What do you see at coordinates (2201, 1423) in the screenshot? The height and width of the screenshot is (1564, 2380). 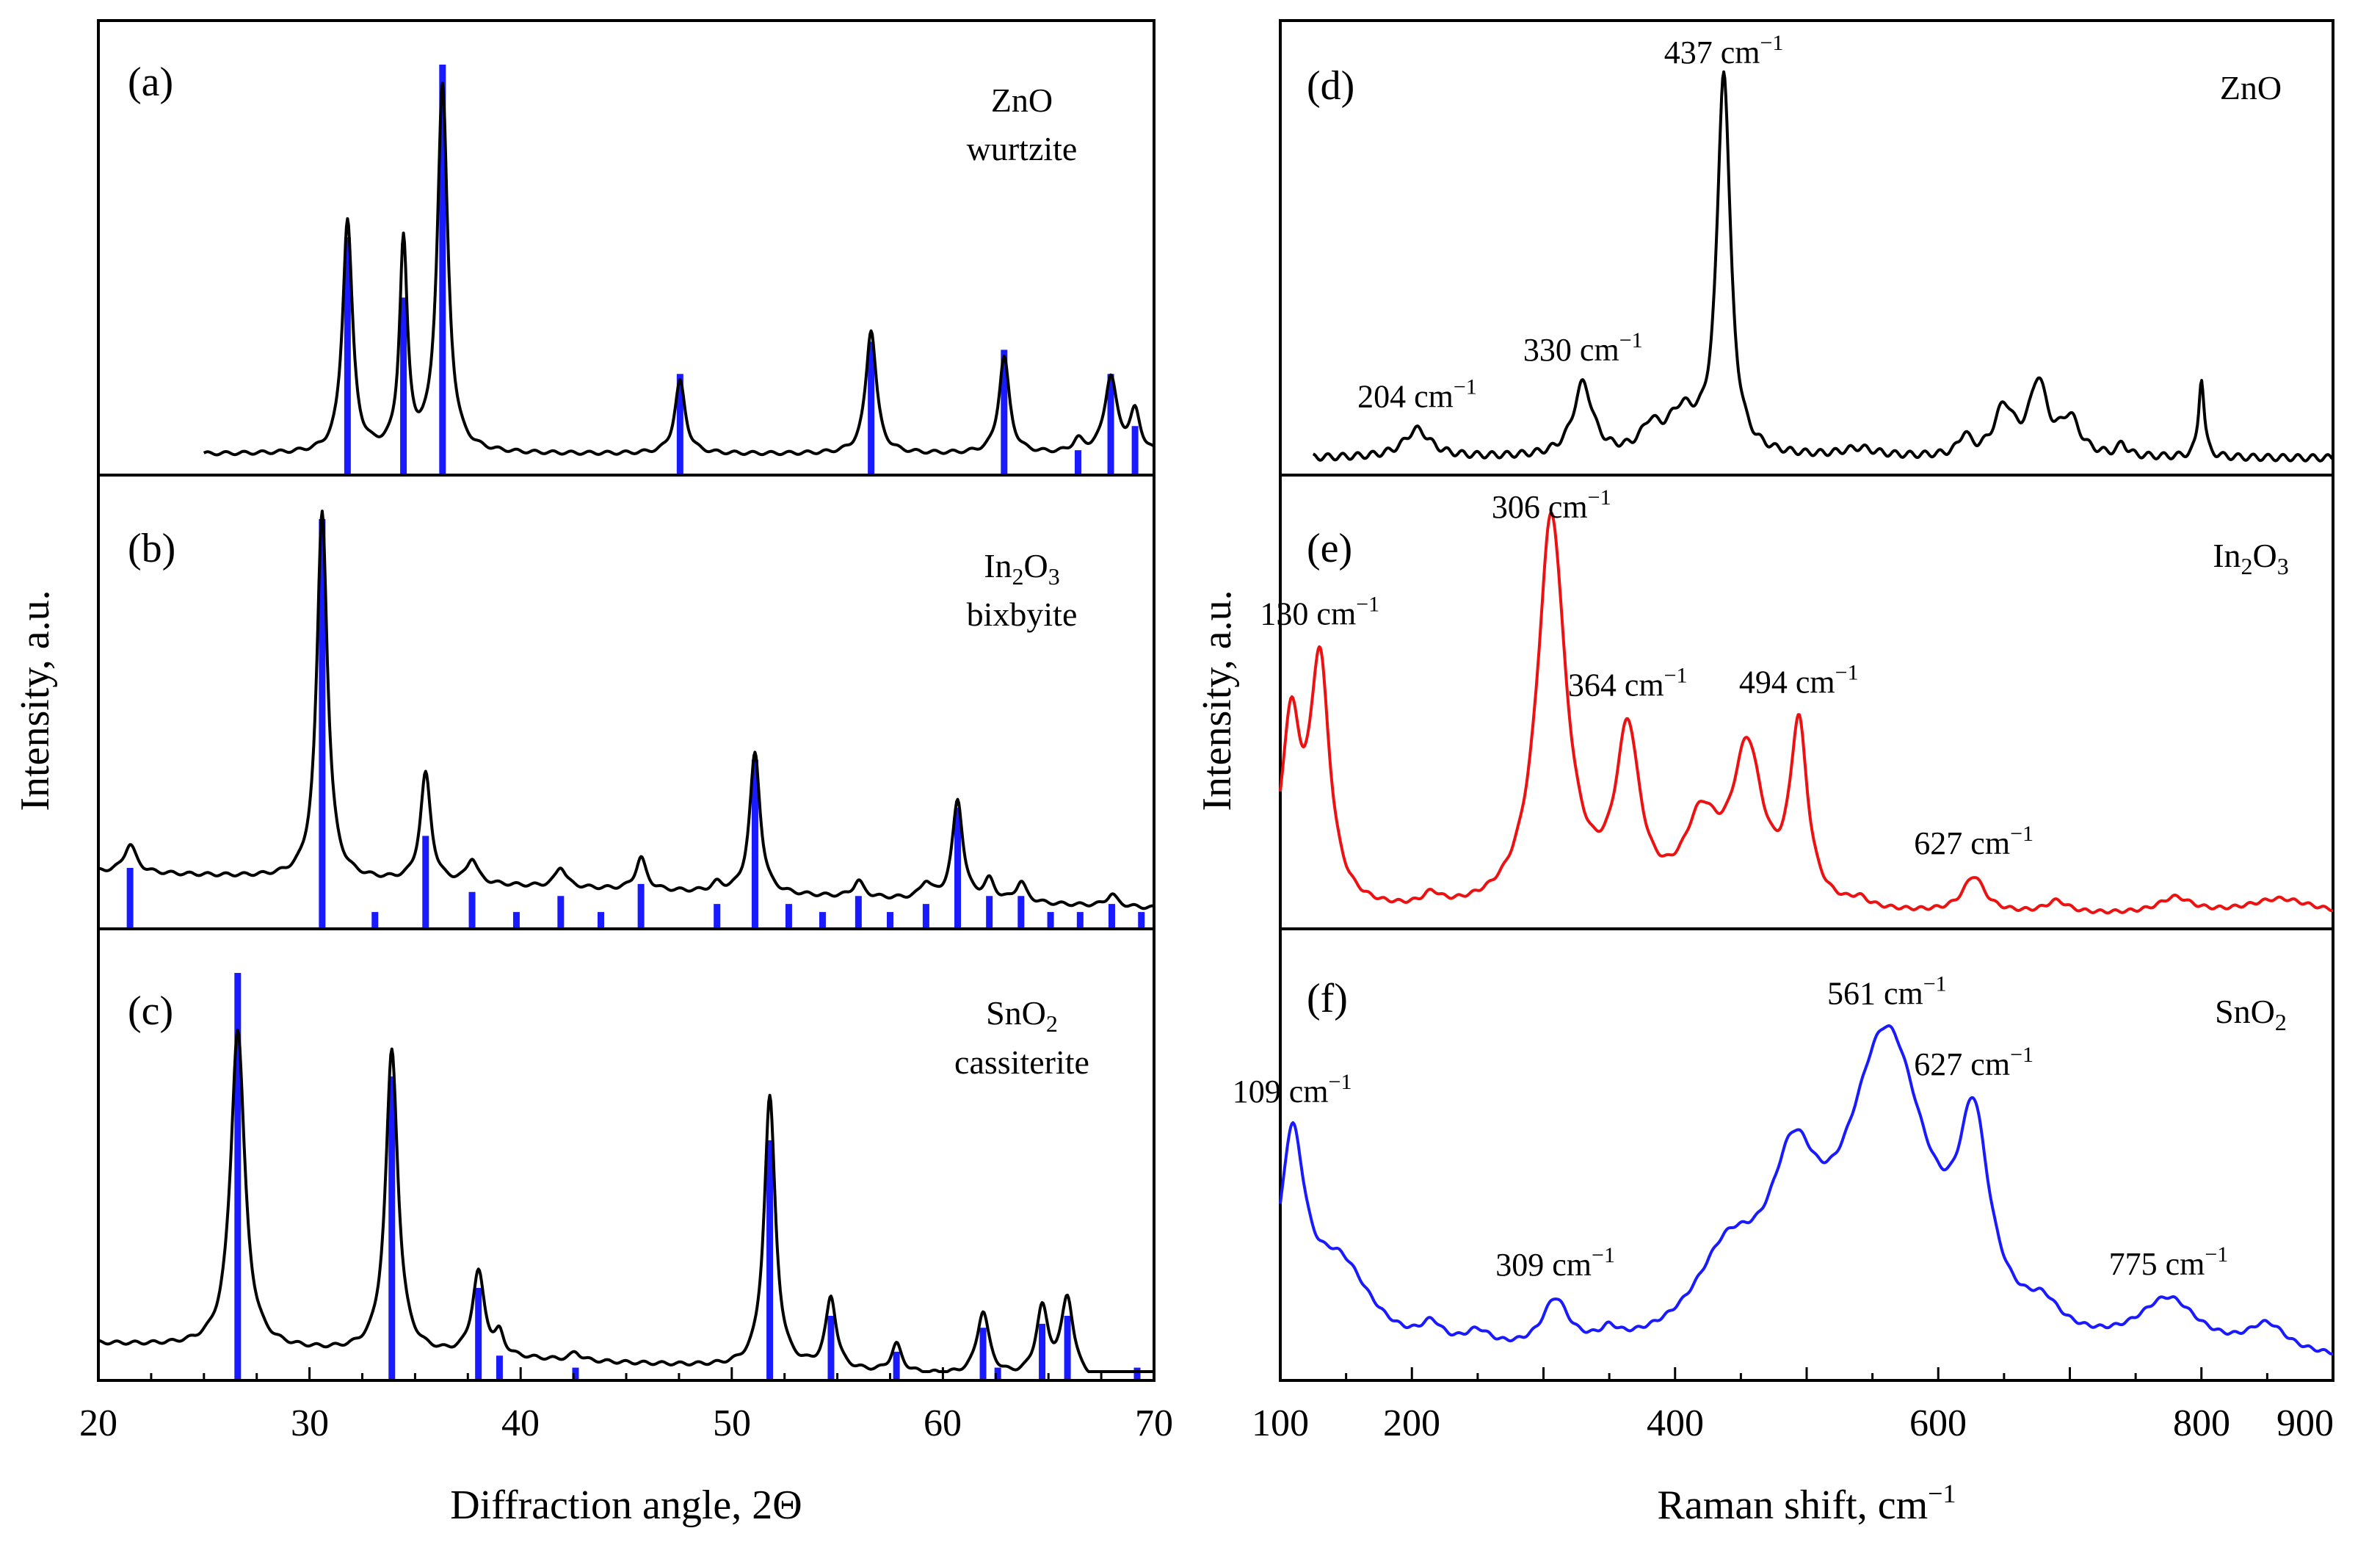 I see `raman-tick-800: 800` at bounding box center [2201, 1423].